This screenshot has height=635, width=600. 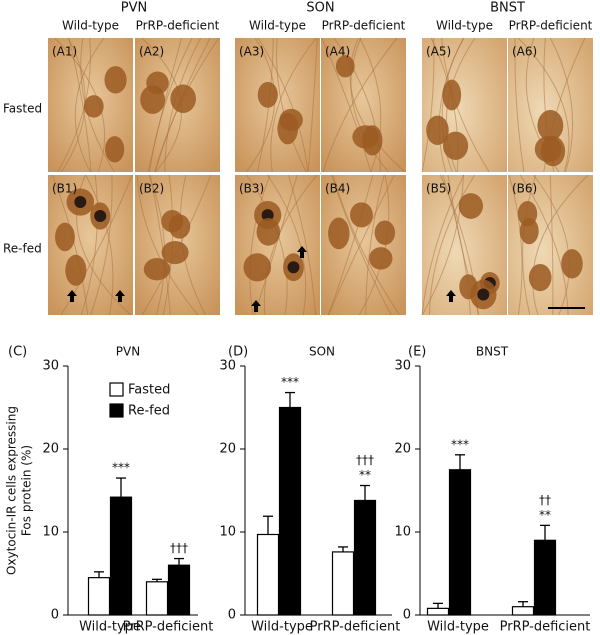 What do you see at coordinates (251, 189) in the screenshot?
I see `panel-label: (B3)` at bounding box center [251, 189].